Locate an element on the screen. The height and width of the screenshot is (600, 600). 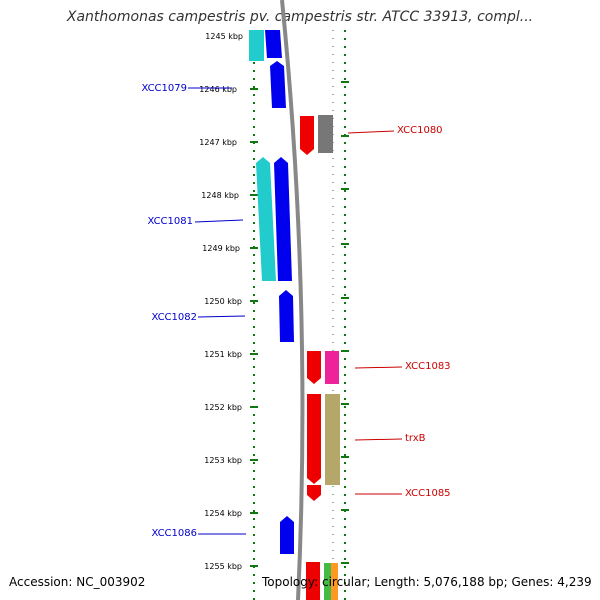
tick-label: 1252 kbp is located at coordinates (223, 407).